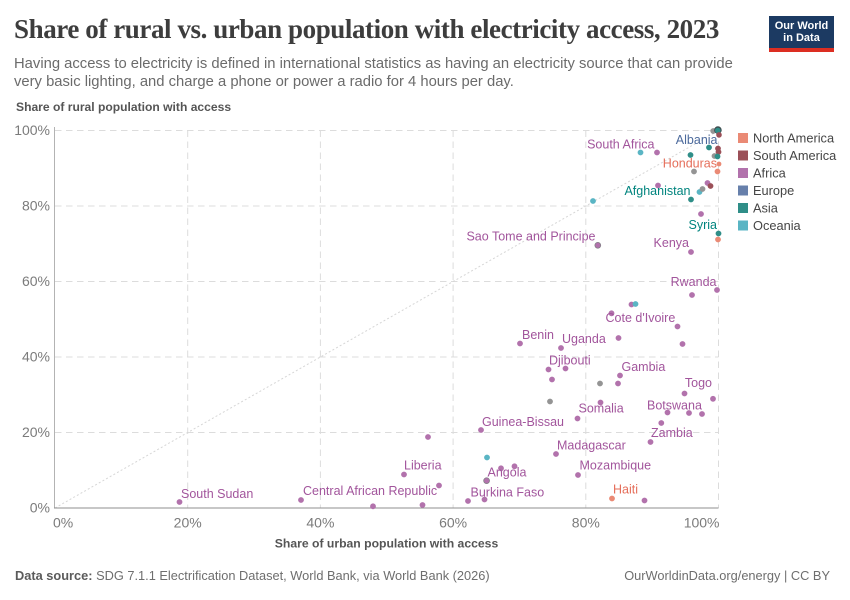 Image resolution: width=850 pixels, height=600 pixels. I want to click on svg-text: Mozambique, so click(616, 466).